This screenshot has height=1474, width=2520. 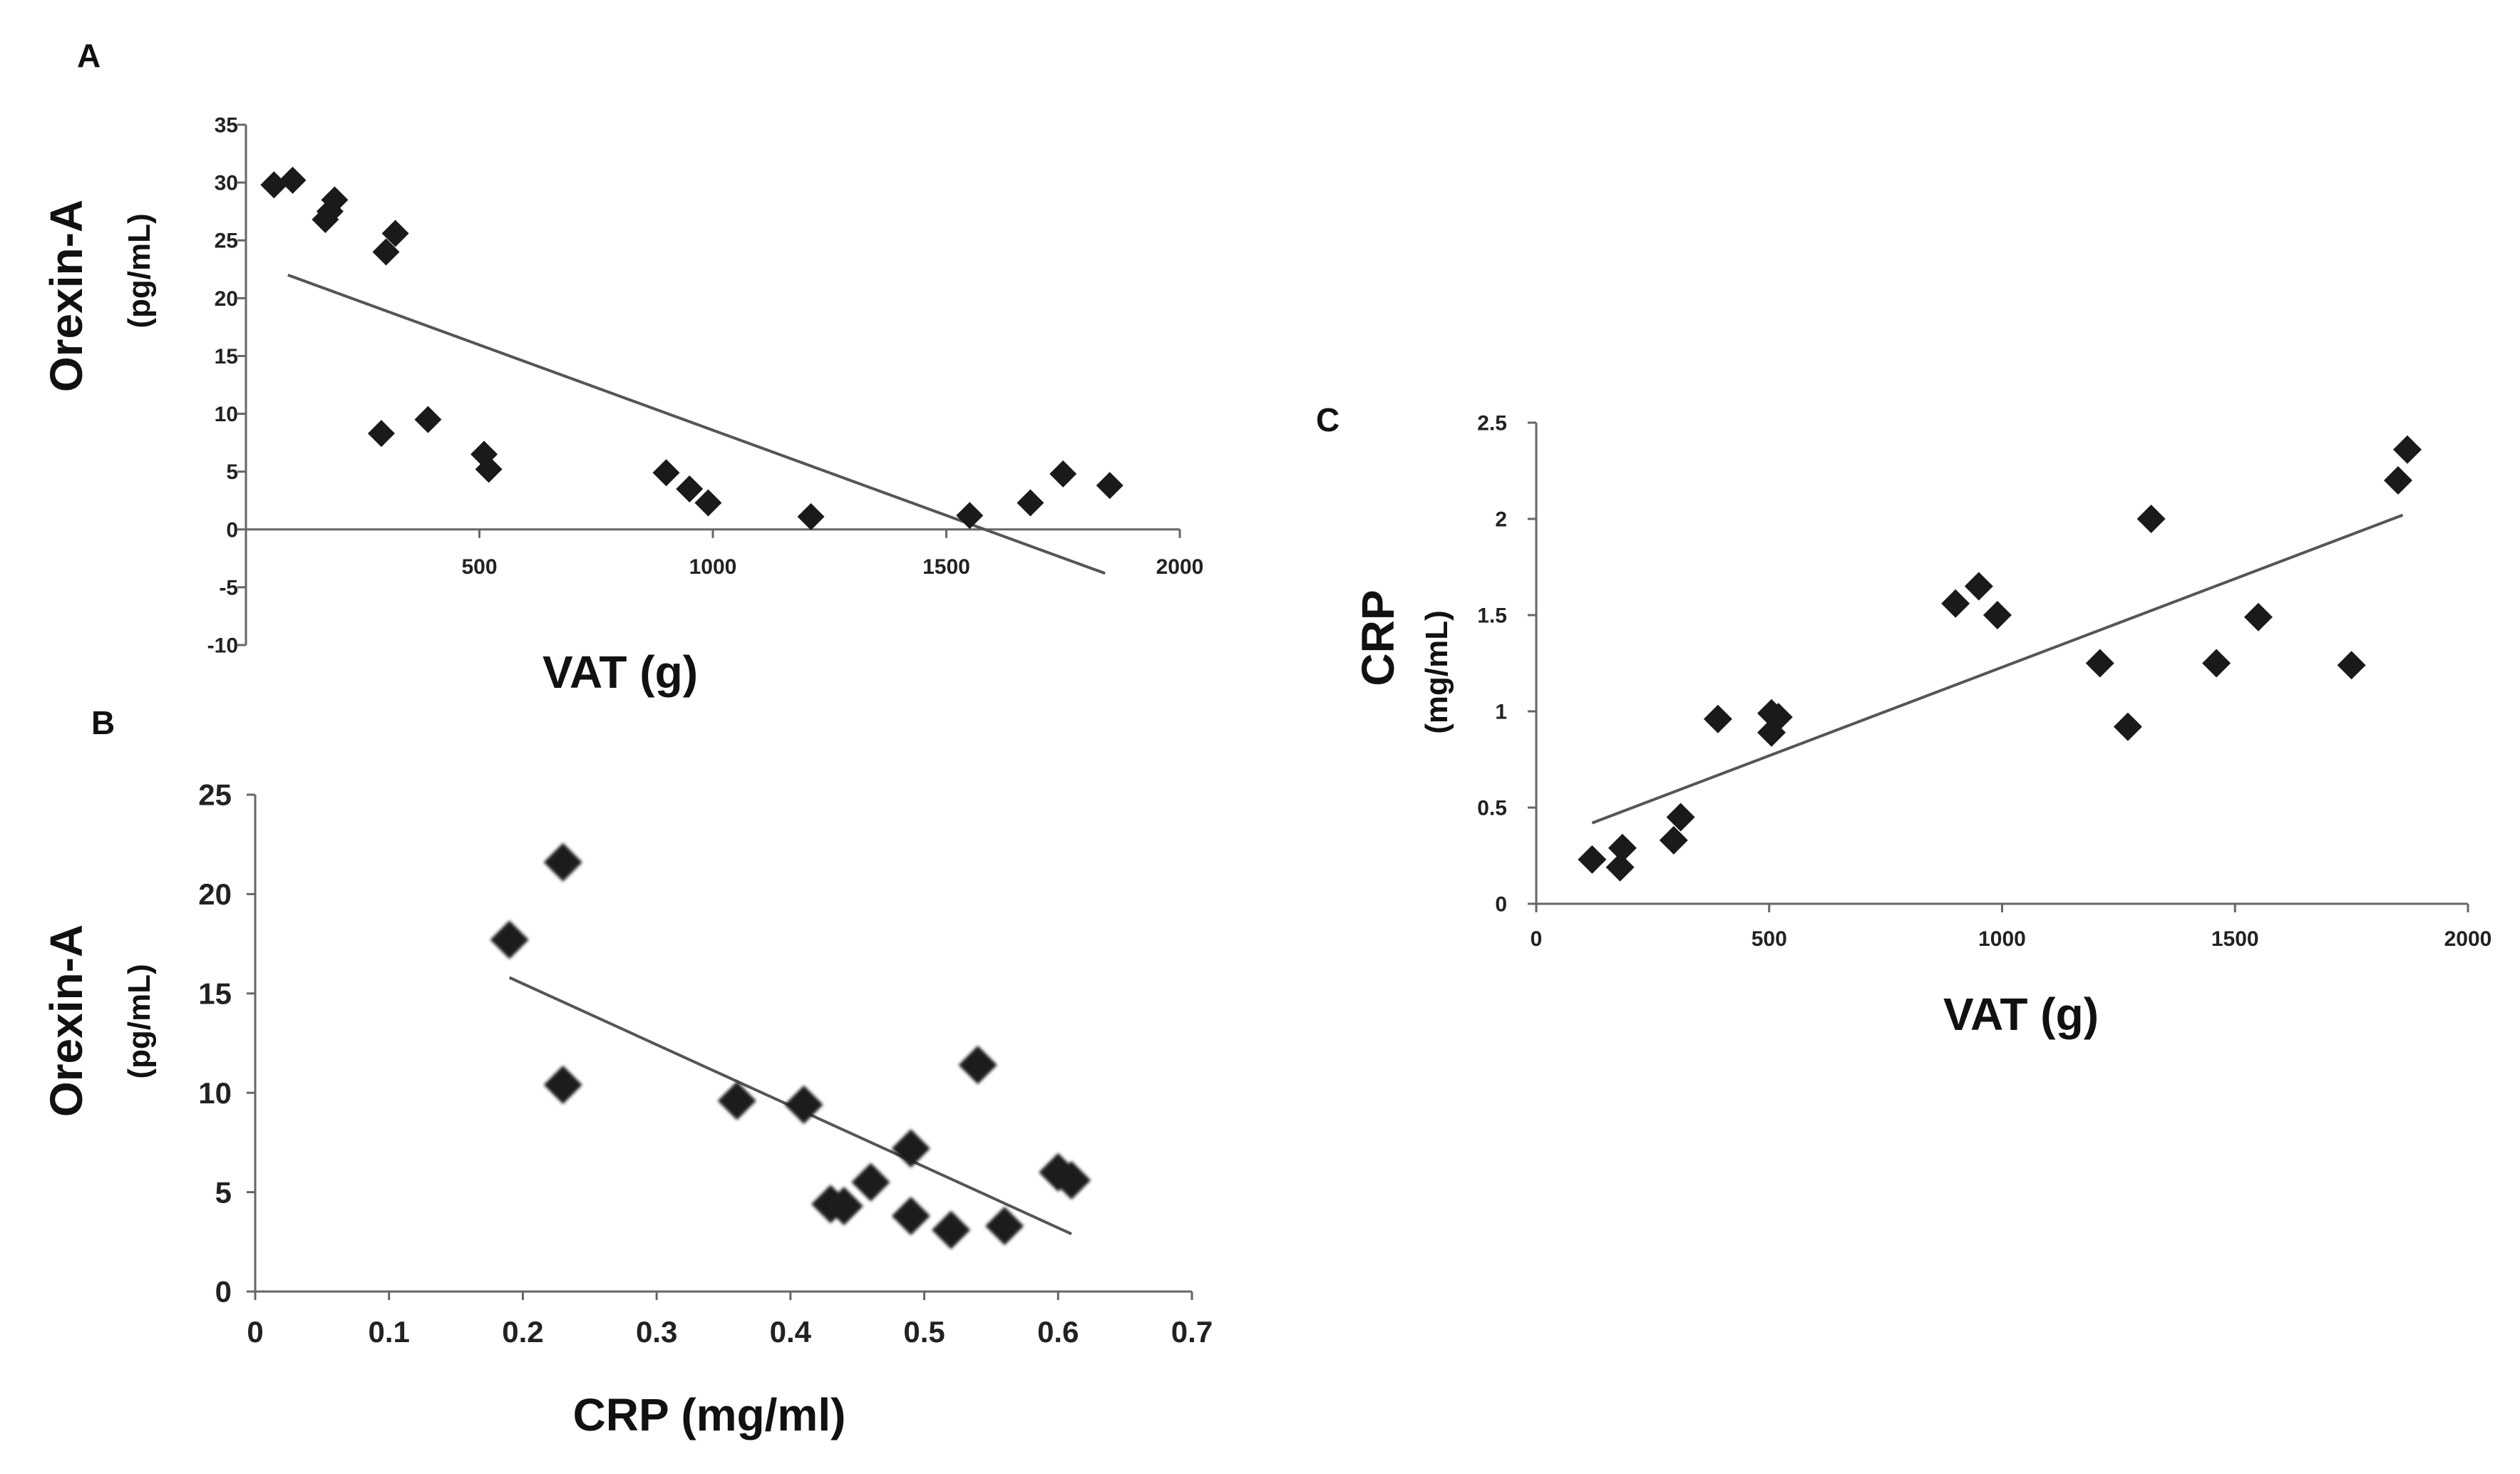 What do you see at coordinates (226, 183) in the screenshot?
I see `y-tick-label: 30` at bounding box center [226, 183].